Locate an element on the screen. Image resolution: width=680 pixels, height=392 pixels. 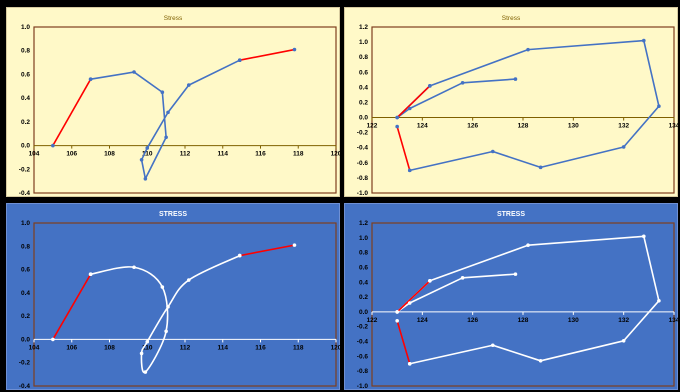
y-tick-label: 1.2 is located at coordinates (363, 223).